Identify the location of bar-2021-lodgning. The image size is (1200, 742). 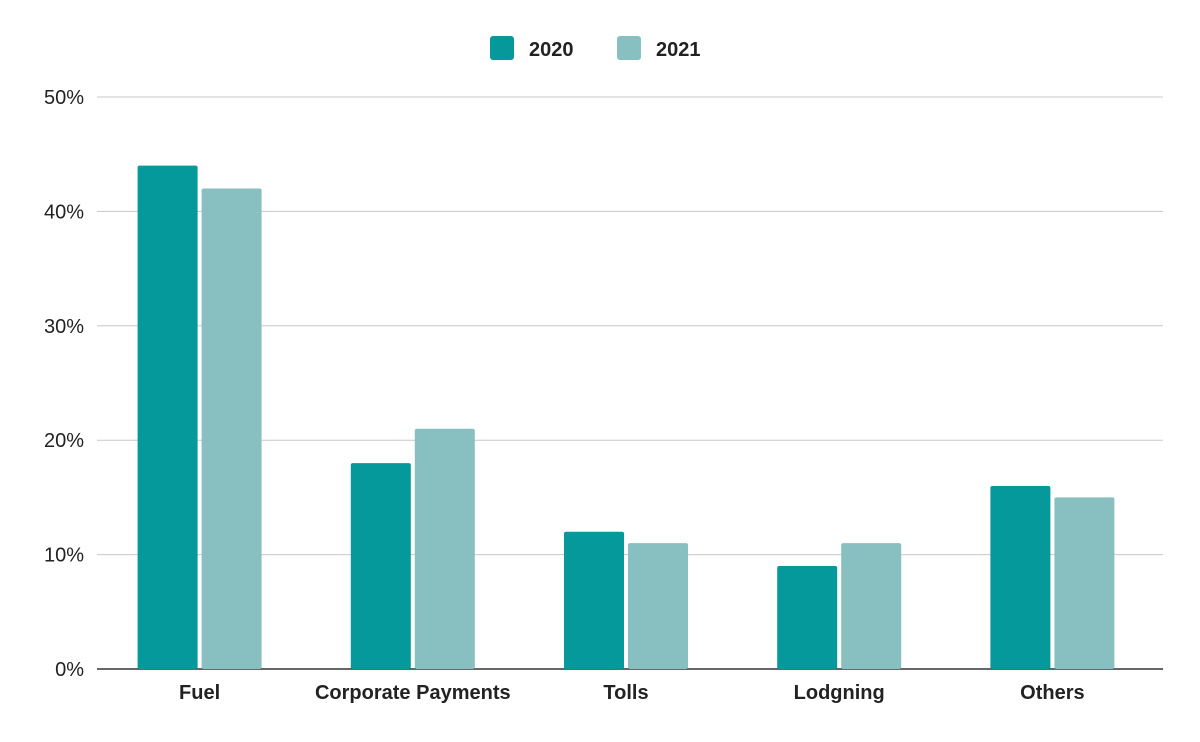
(871, 606).